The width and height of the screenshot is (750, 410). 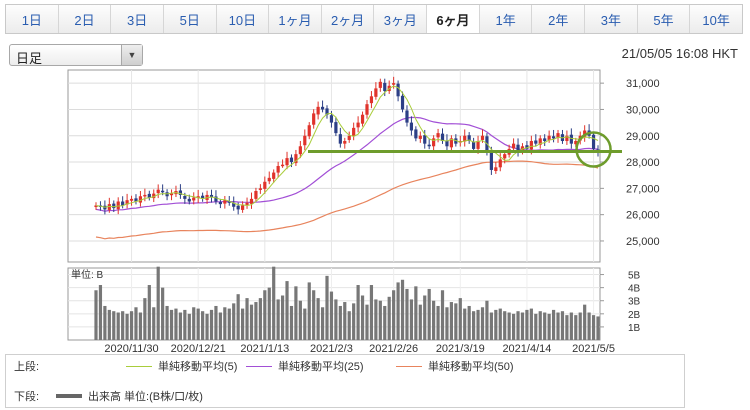 What do you see at coordinates (643, 242) in the screenshot?
I see `price-tick-label: 25,000` at bounding box center [643, 242].